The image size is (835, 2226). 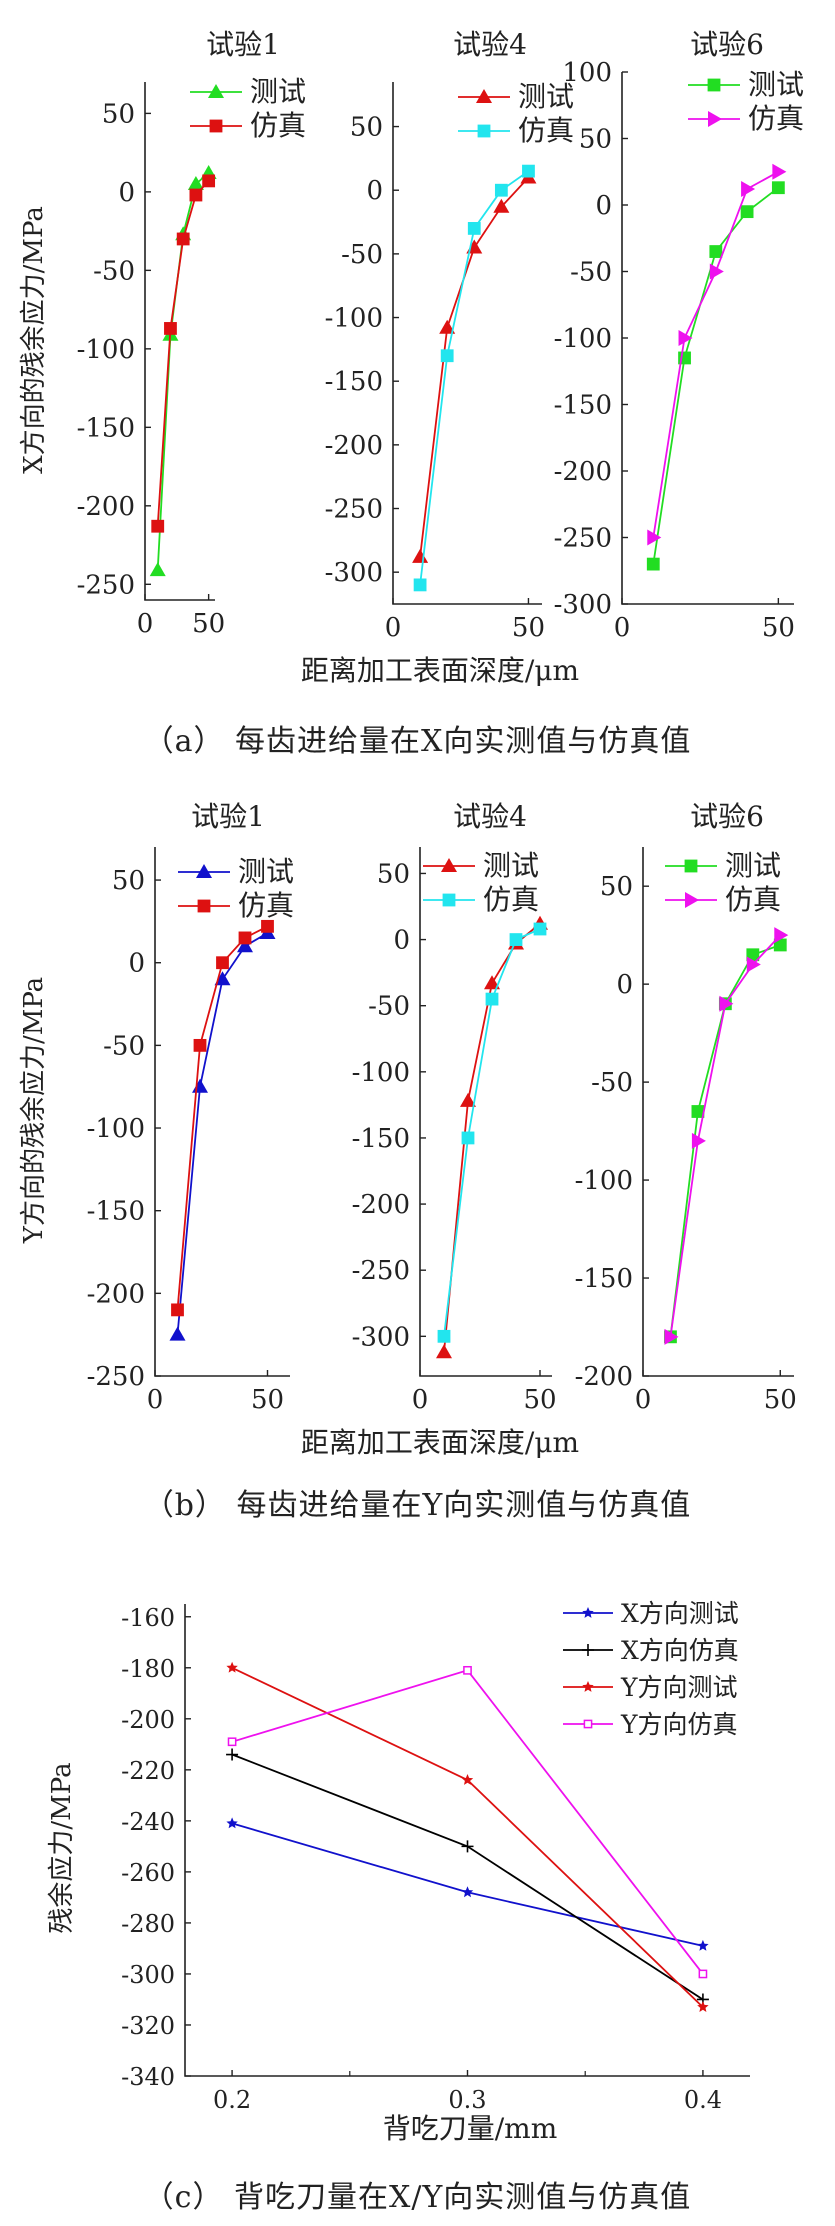 I want to click on caption-b-text: 每齿进给量在Y向实测值与仿真值, so click(x=464, y=1505).